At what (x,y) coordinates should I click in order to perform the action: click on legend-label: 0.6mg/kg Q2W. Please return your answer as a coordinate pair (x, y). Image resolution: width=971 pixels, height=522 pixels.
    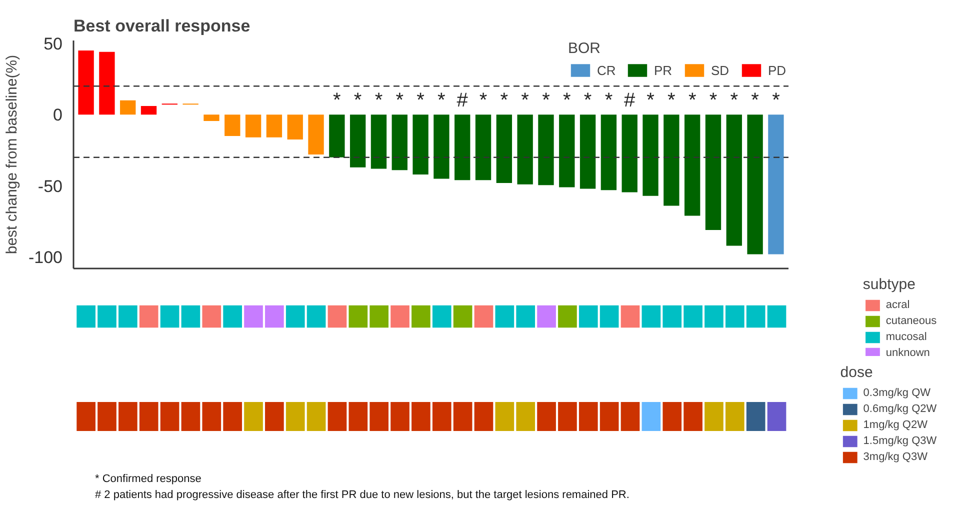
    Looking at the image, I should click on (900, 409).